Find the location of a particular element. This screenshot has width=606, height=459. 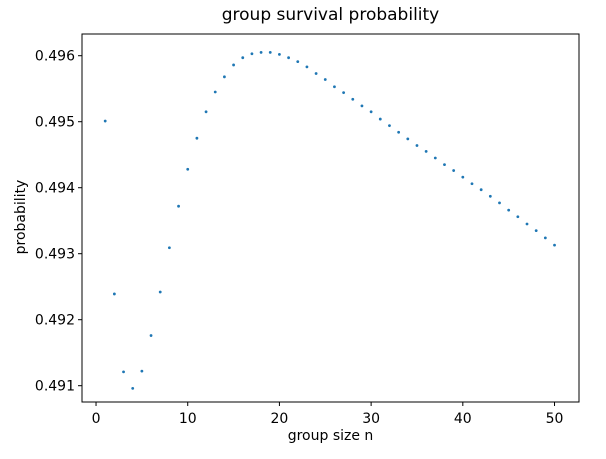

y-axis-label: probability is located at coordinates (21, 217).